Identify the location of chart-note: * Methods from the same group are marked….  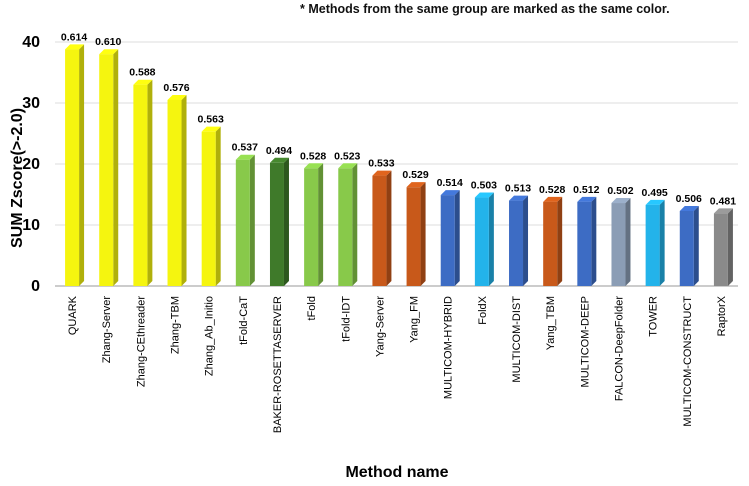
(485, 9).